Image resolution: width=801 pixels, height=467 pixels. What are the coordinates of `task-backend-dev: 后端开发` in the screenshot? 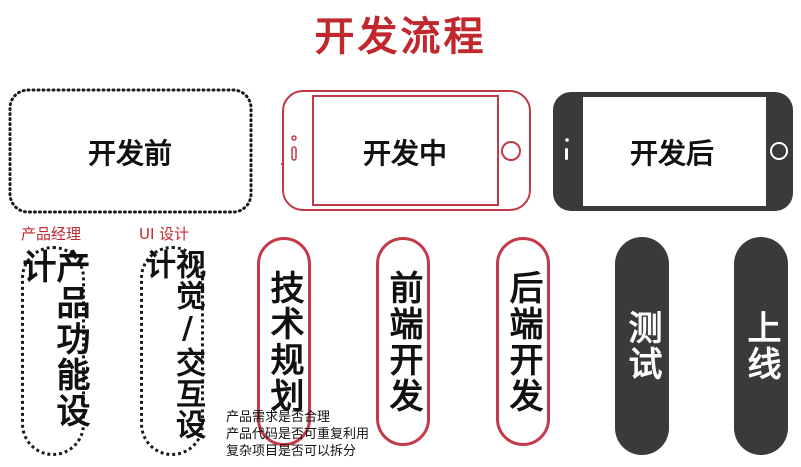 It's located at (523, 341).